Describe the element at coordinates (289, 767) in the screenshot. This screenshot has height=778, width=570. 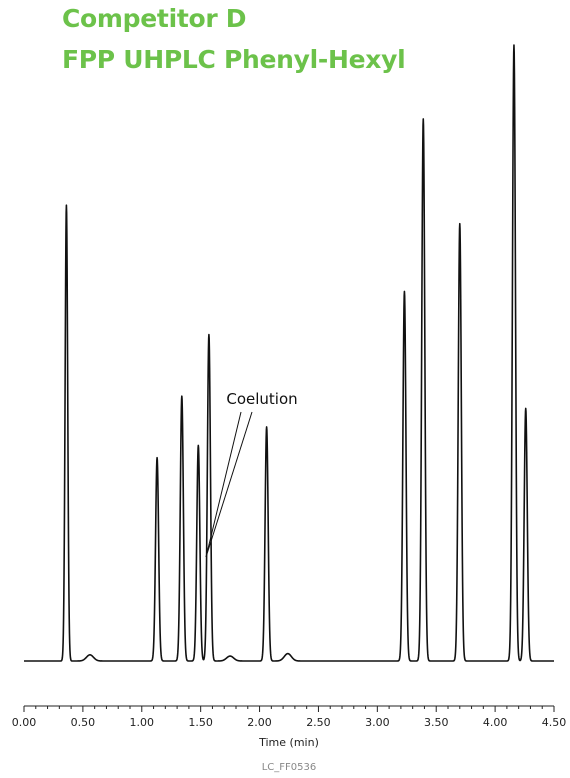
I see `figure-code: LC_FF0536` at that location.